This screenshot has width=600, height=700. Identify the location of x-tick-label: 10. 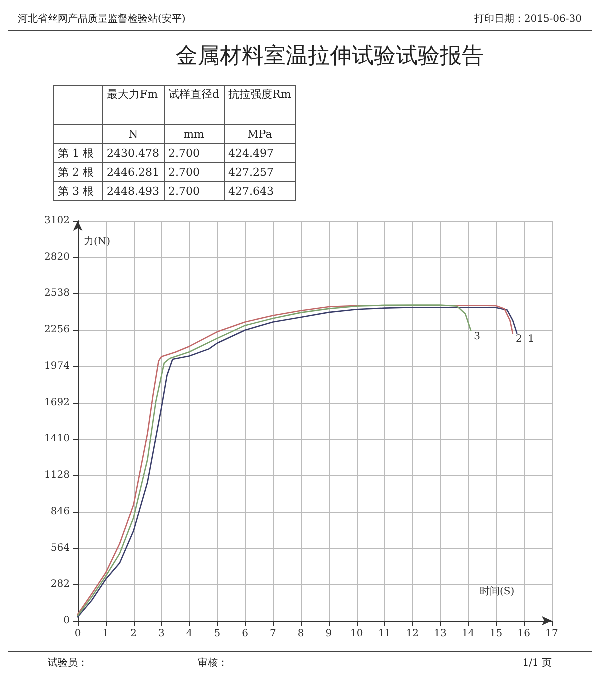
(357, 634).